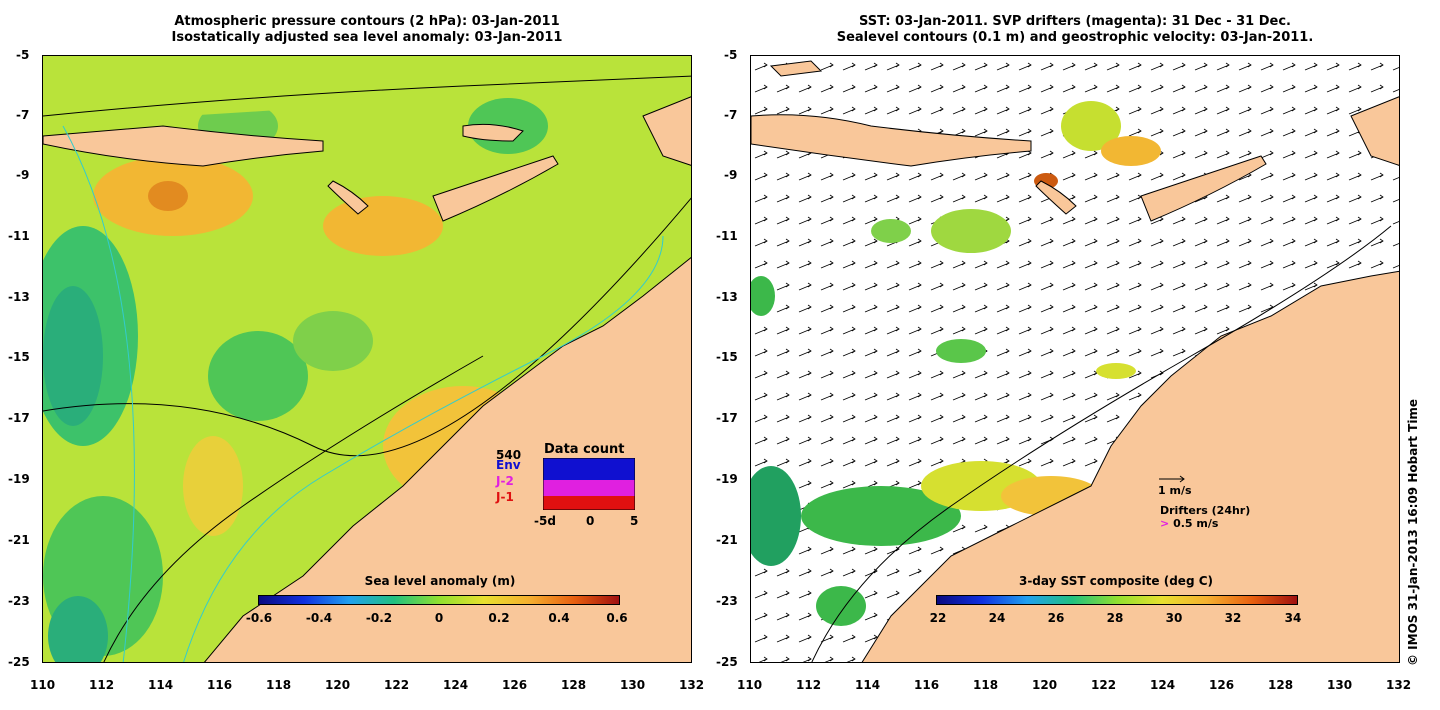 The height and width of the screenshot is (710, 1440). Describe the element at coordinates (505, 497) in the screenshot. I see `legend-j1: J-1` at that location.